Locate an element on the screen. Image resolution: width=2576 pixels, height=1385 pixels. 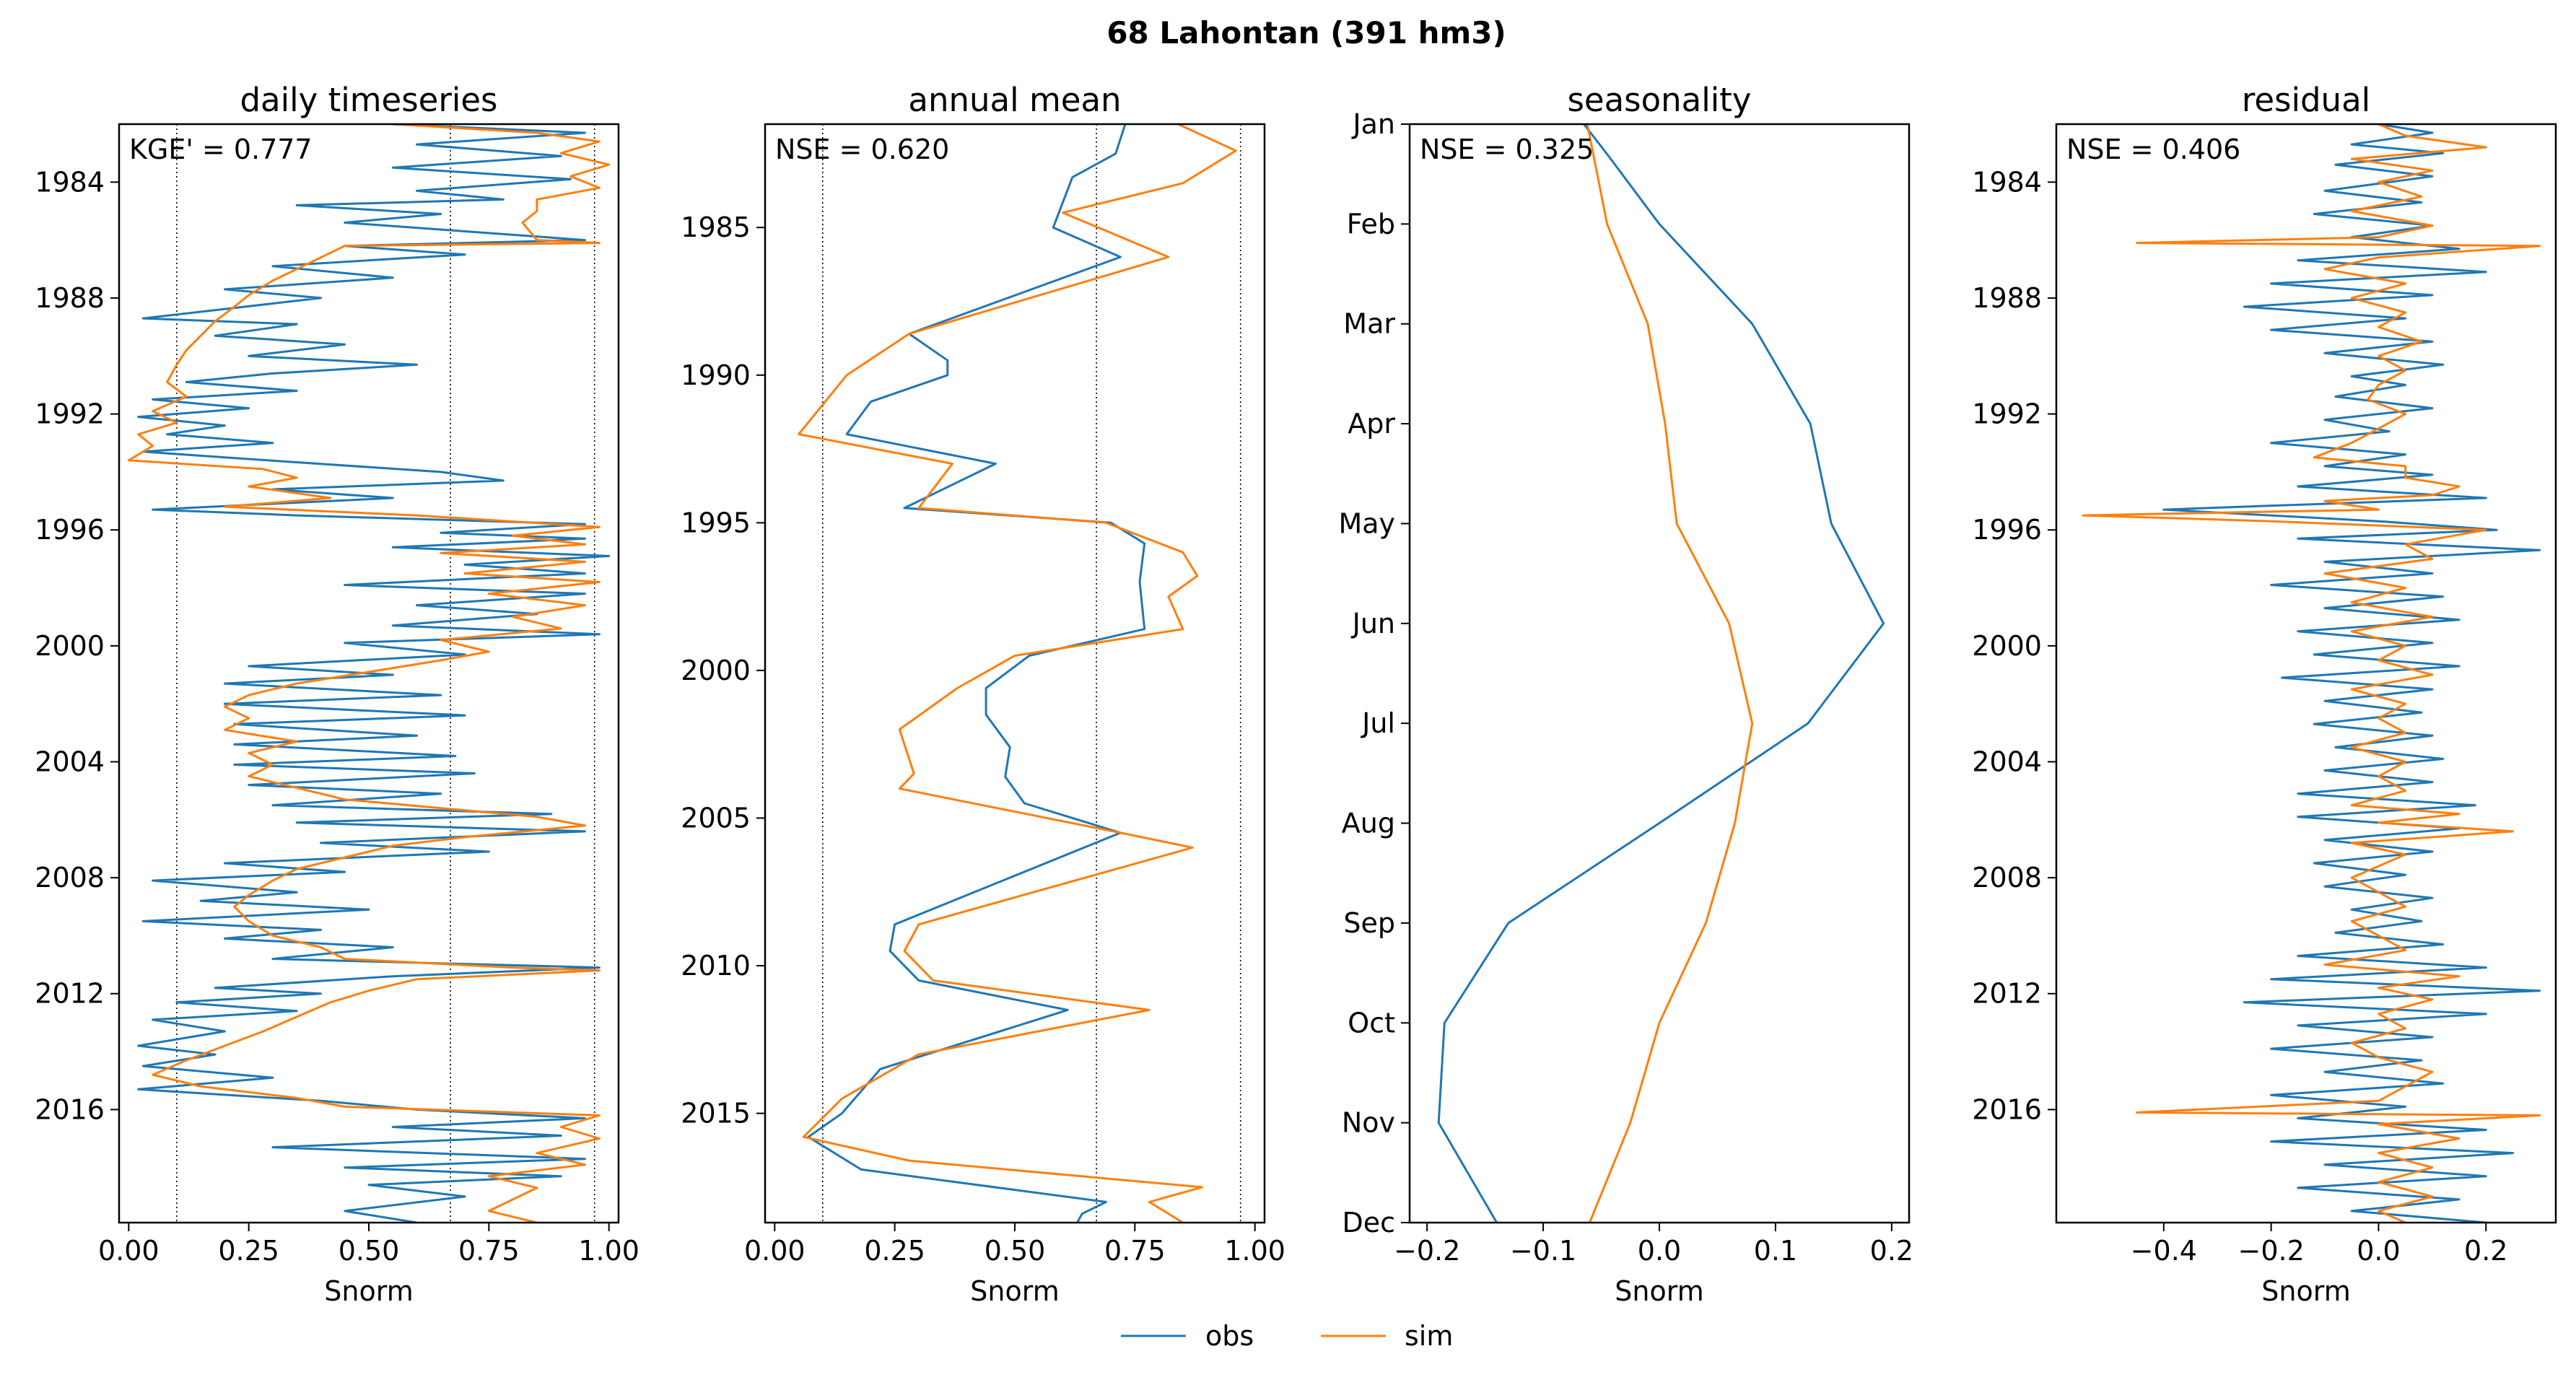
y-tick-label: 1990 is located at coordinates (716, 375).